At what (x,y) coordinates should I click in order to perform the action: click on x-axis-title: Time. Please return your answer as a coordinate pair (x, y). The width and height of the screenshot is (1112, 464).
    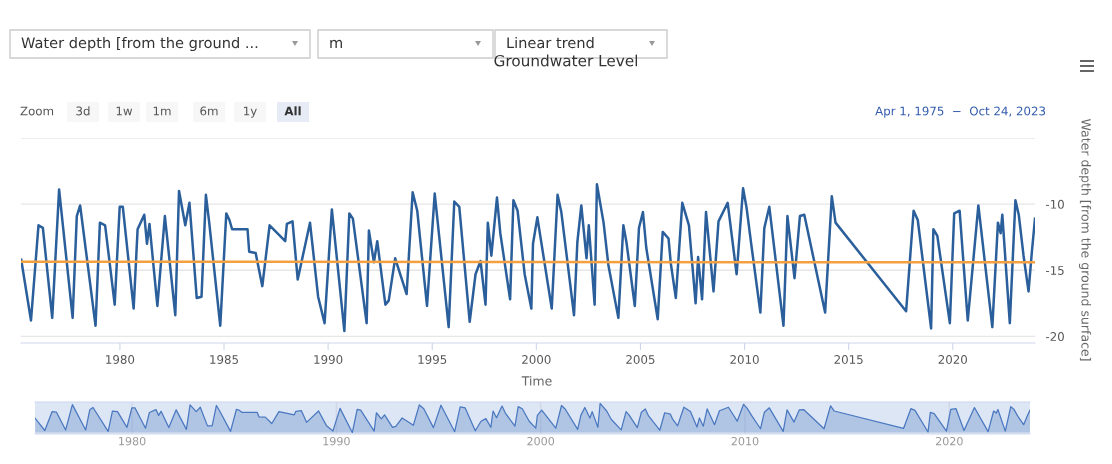
    Looking at the image, I should click on (536, 380).